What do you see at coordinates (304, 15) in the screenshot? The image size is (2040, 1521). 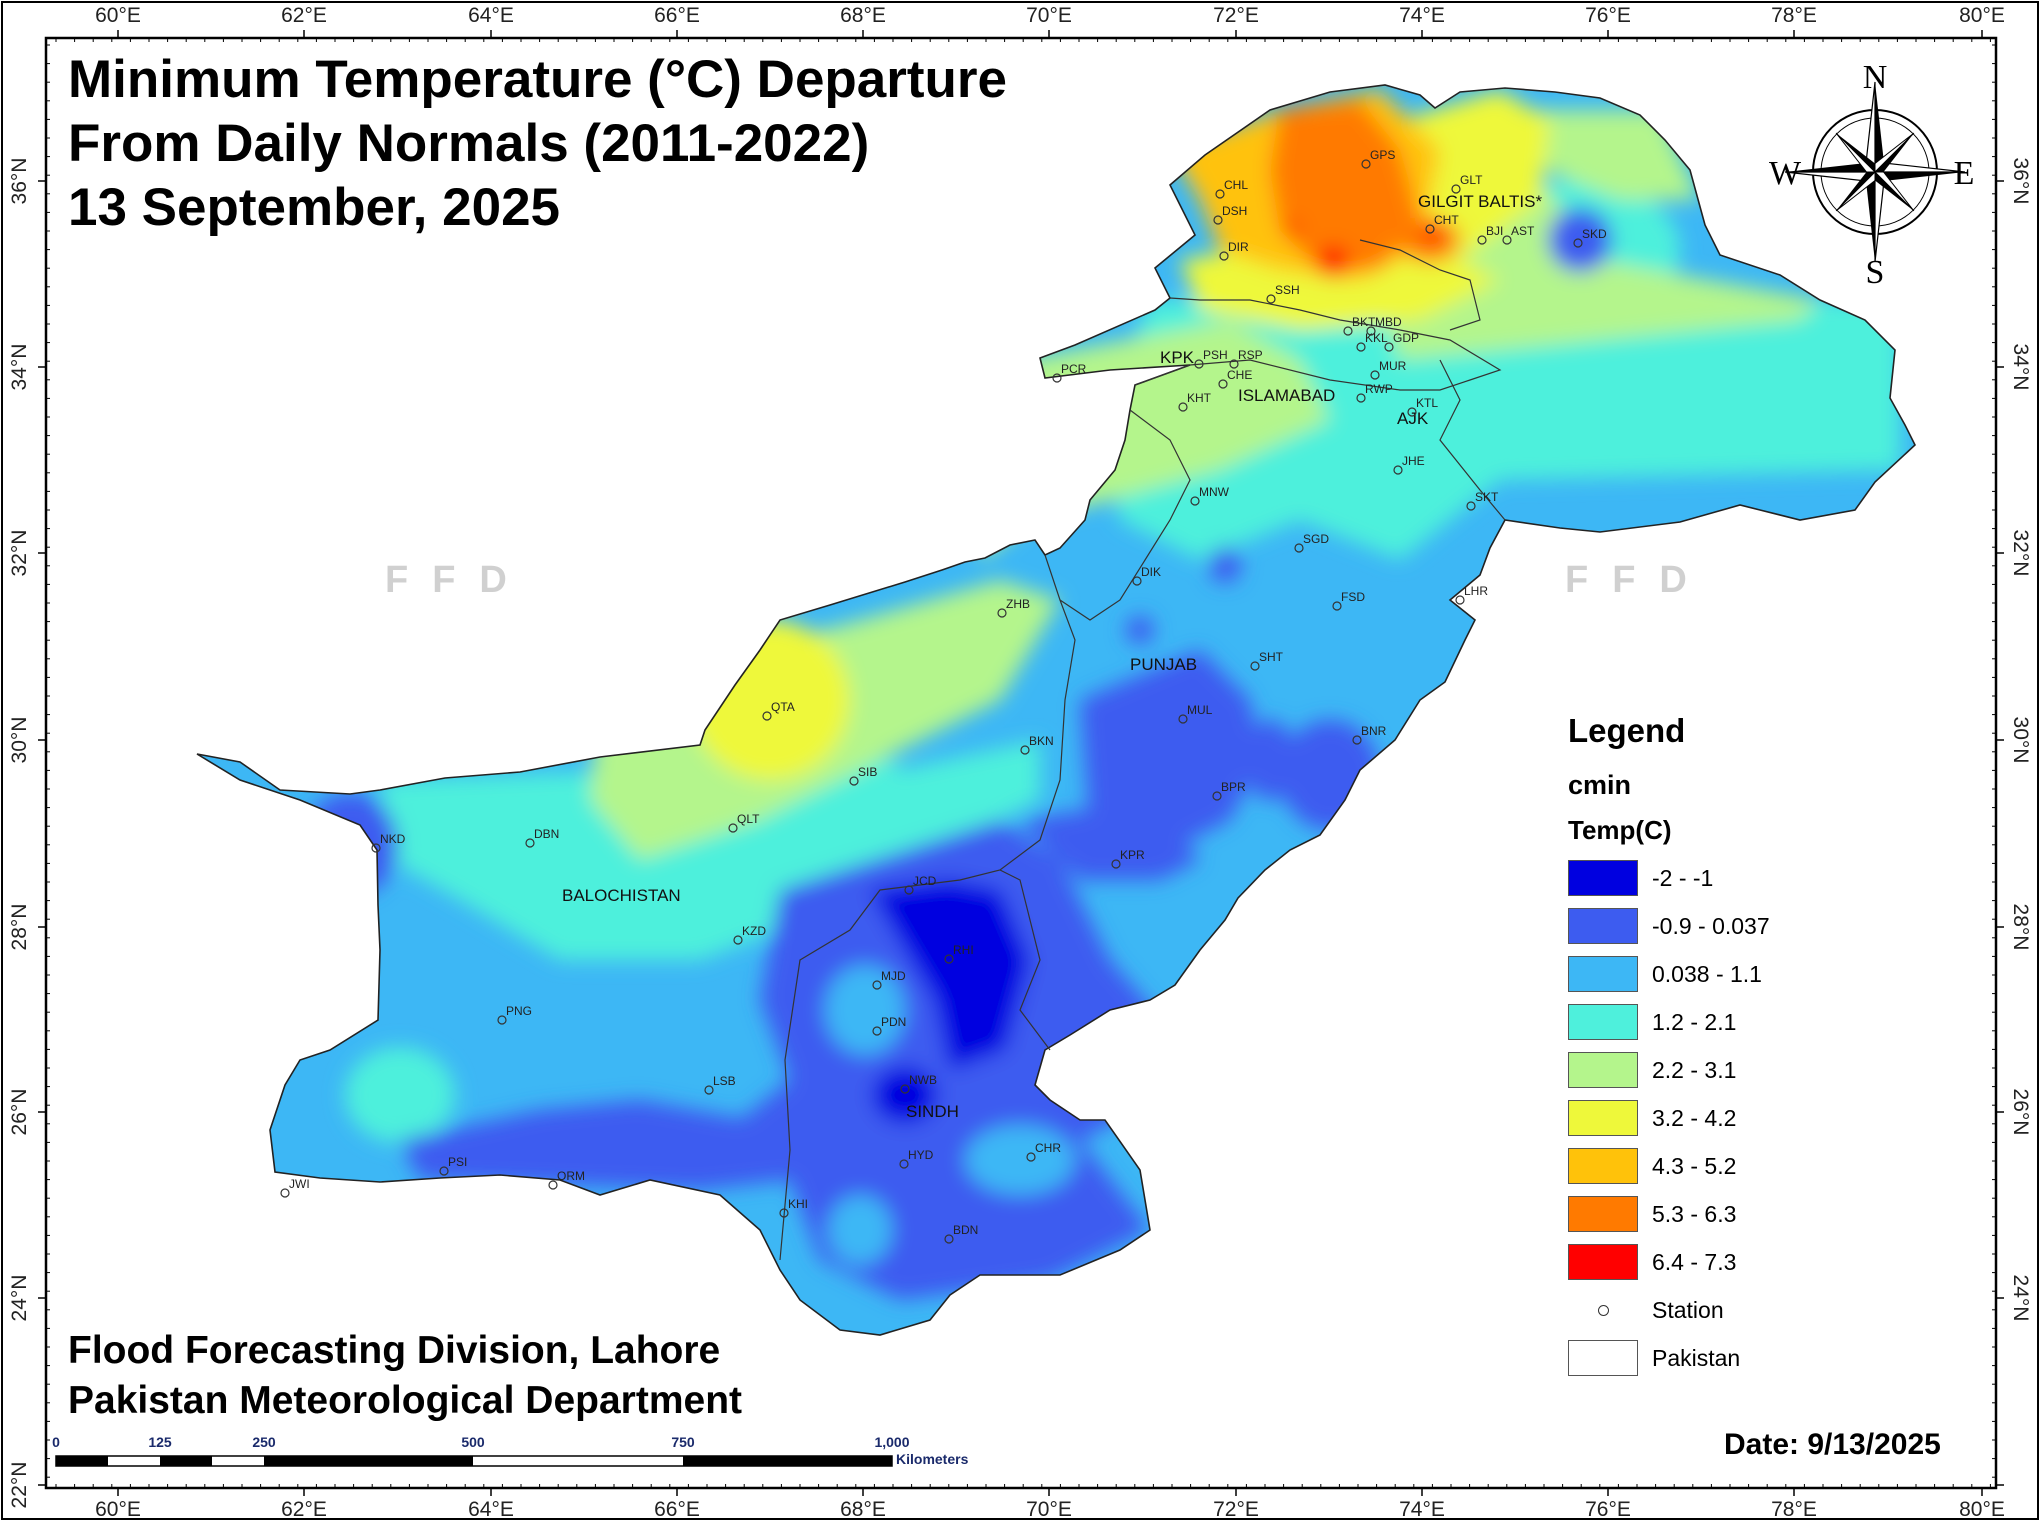 I see `lon-label: 62°E` at bounding box center [304, 15].